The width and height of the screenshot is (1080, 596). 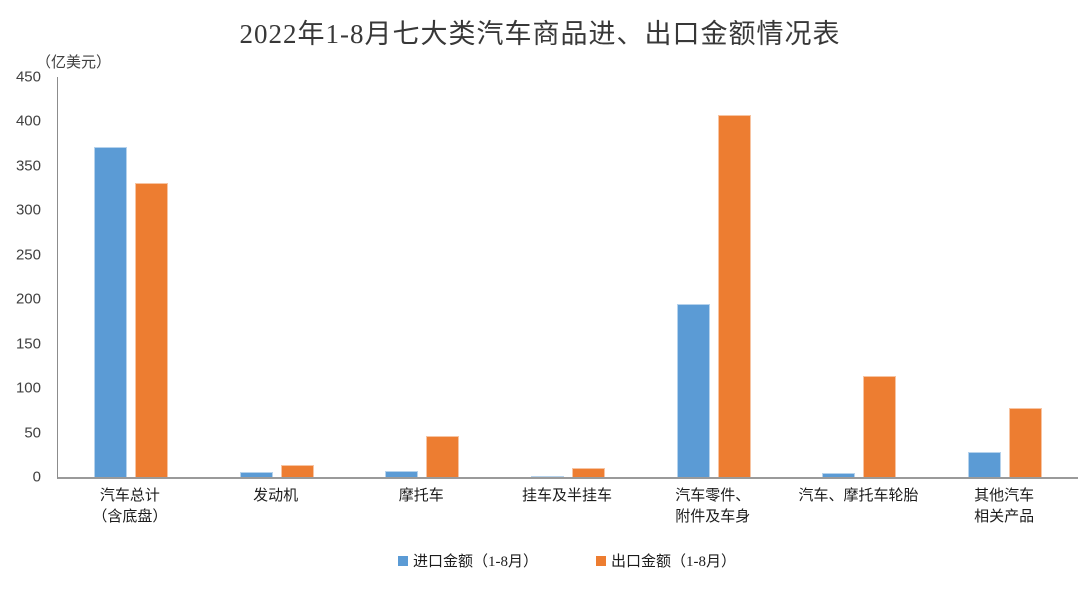 I want to click on chart-title: 2022年1-8月七大类汽车商品进、出口金额情况表, so click(x=540, y=34).